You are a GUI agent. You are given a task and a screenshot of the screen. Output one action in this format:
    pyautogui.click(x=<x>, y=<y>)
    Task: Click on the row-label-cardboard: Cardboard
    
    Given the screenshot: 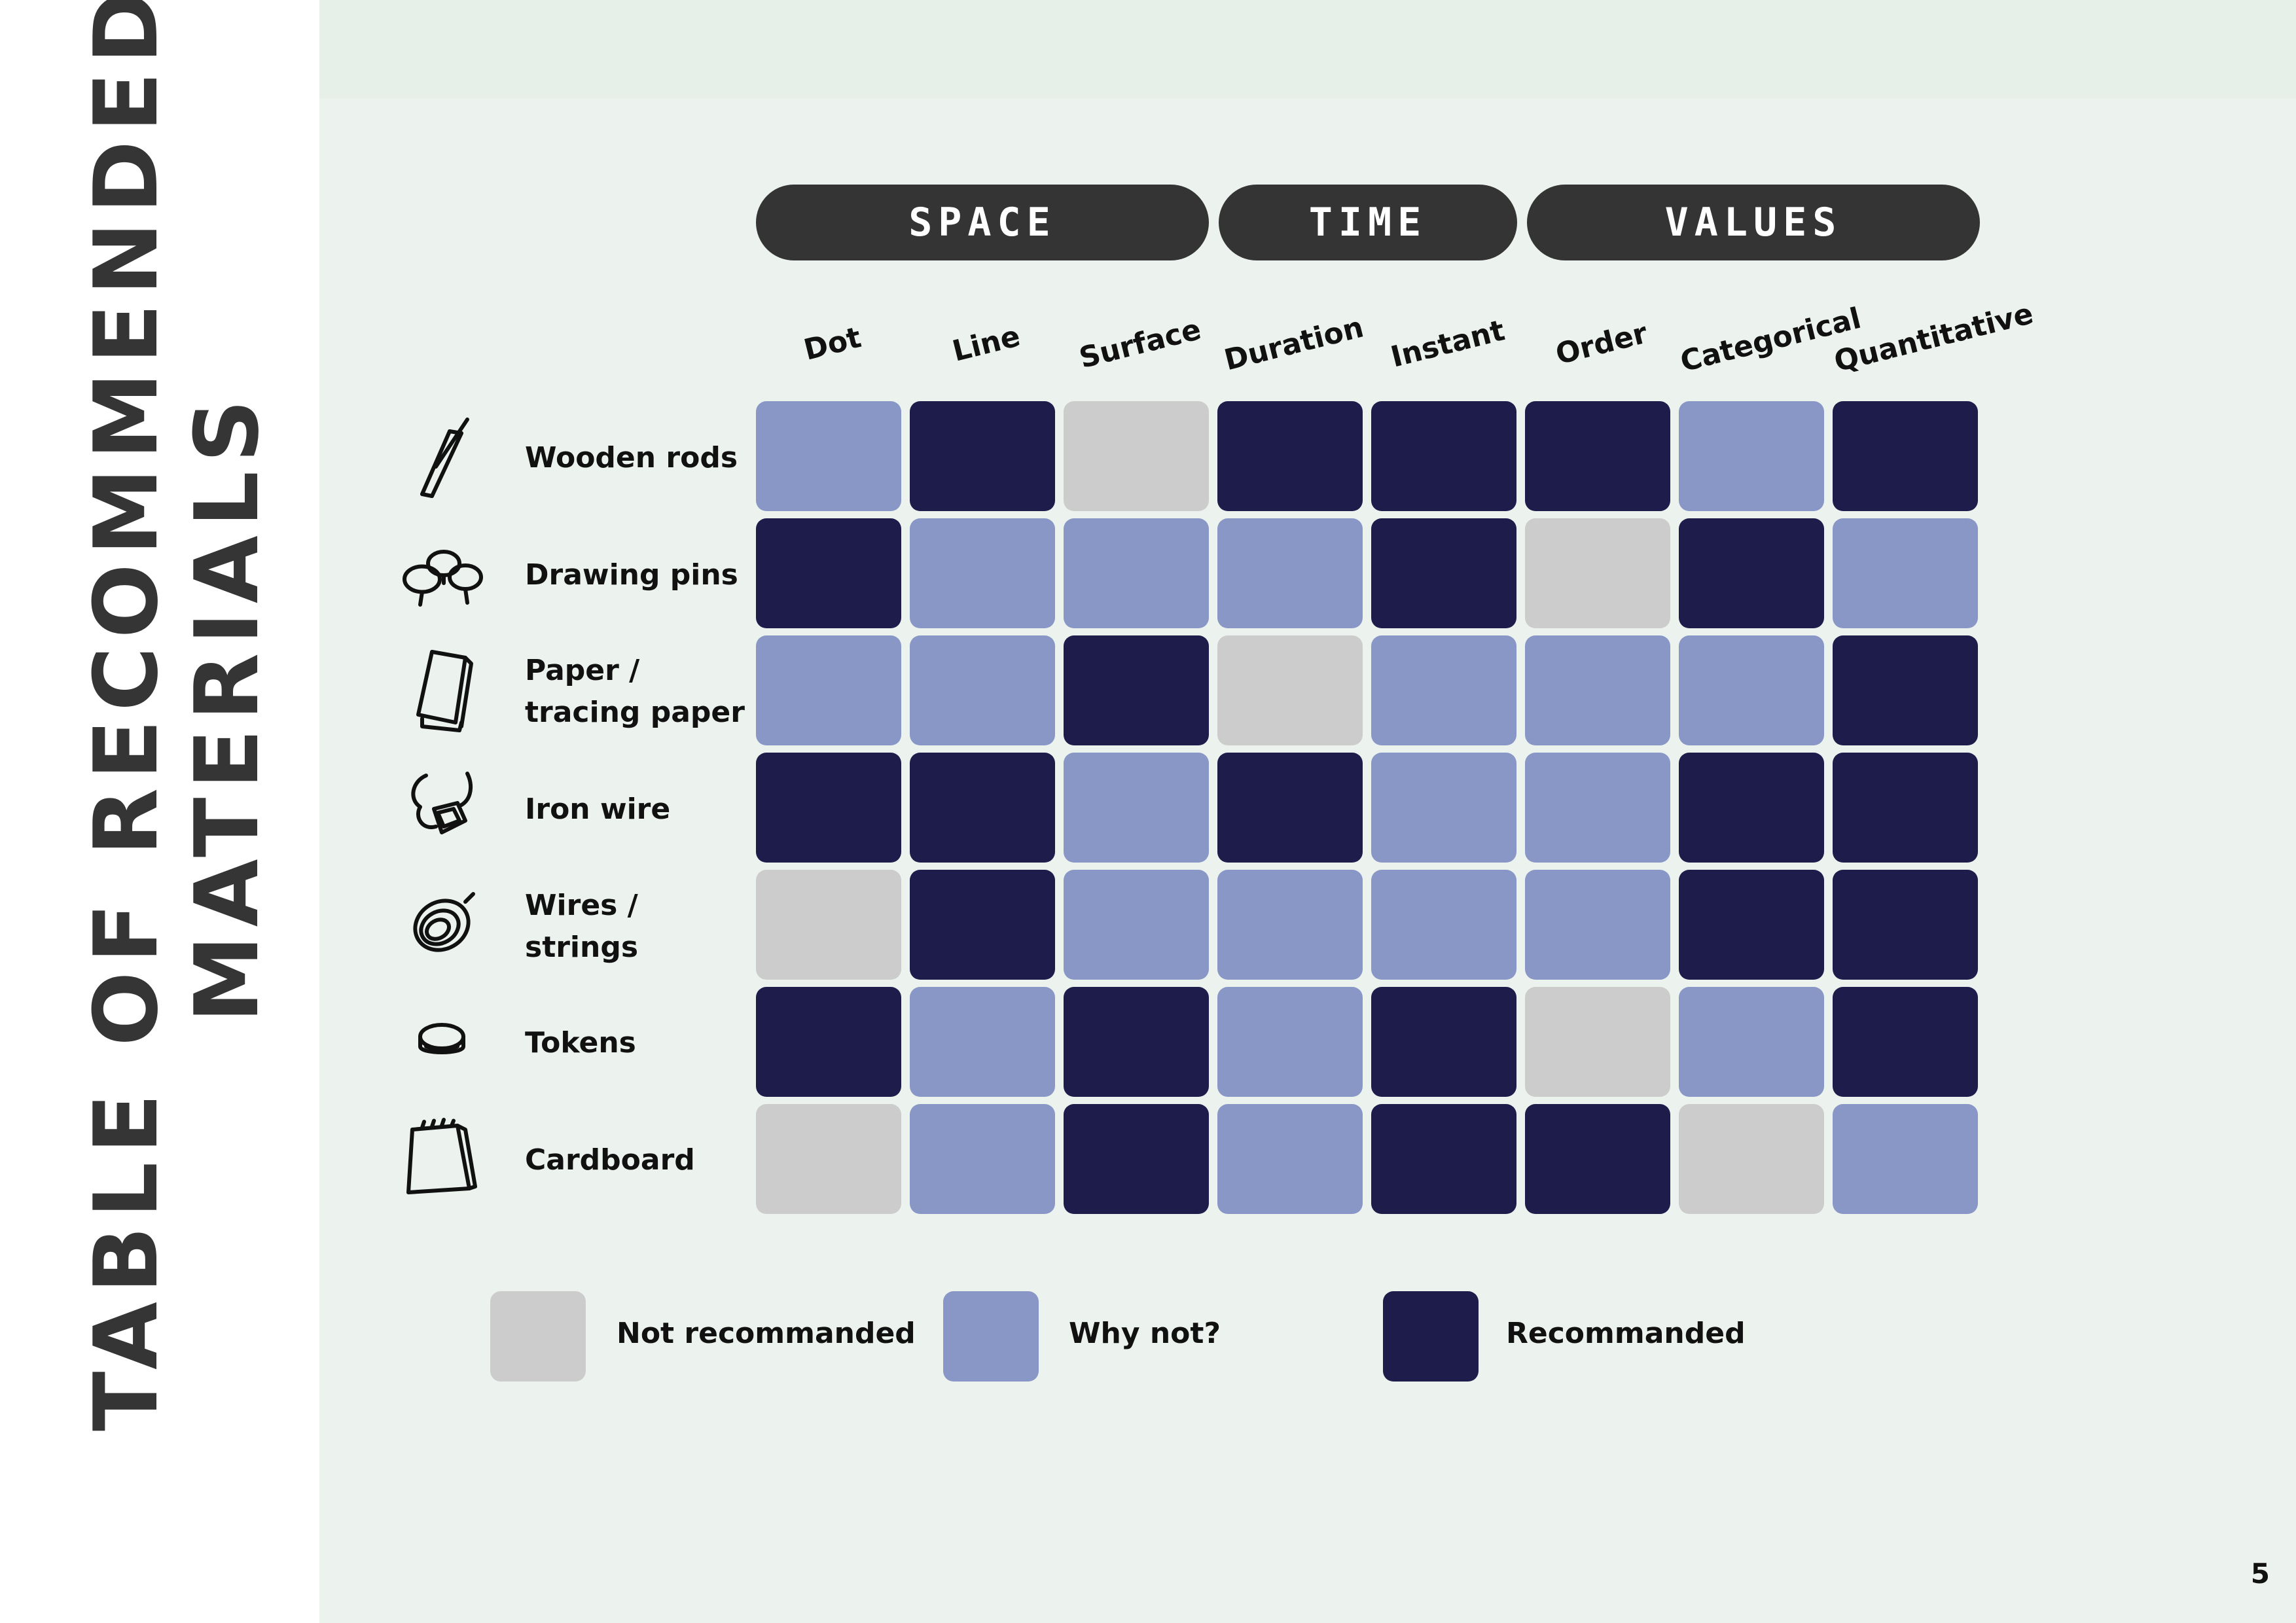 What is the action you would take?
    pyautogui.click(x=610, y=1160)
    